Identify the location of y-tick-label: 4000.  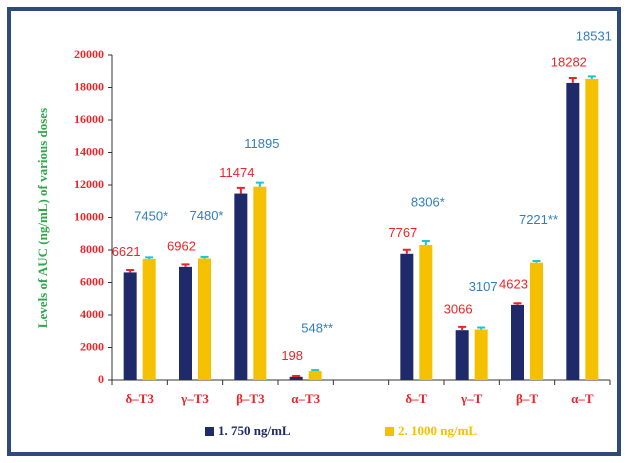
(92, 314).